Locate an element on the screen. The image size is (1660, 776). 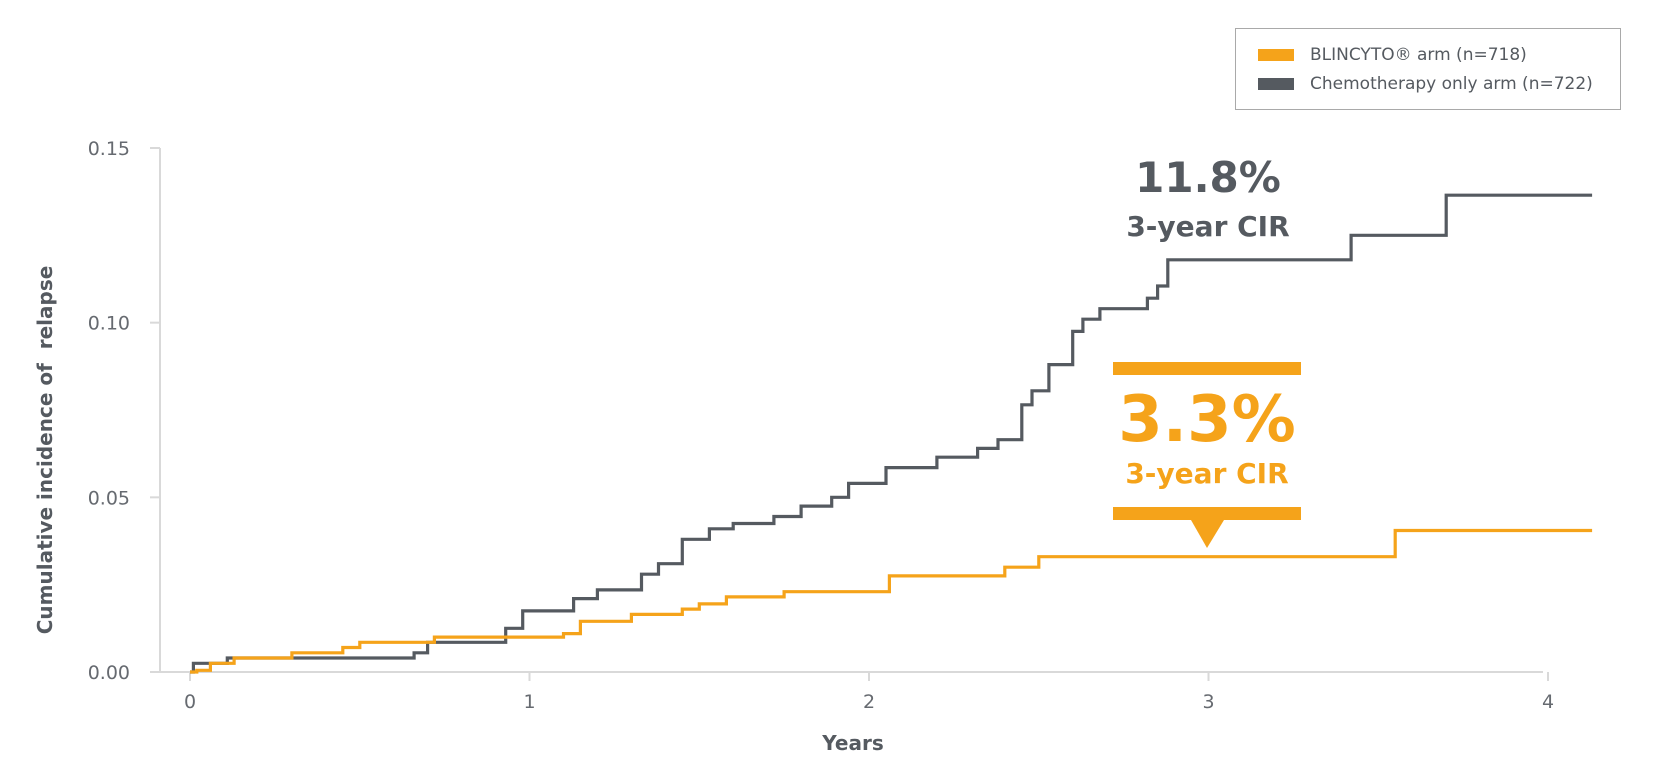
legend-item-blincyto: BLINCYTO® arm (n=718) is located at coordinates (1392, 55).